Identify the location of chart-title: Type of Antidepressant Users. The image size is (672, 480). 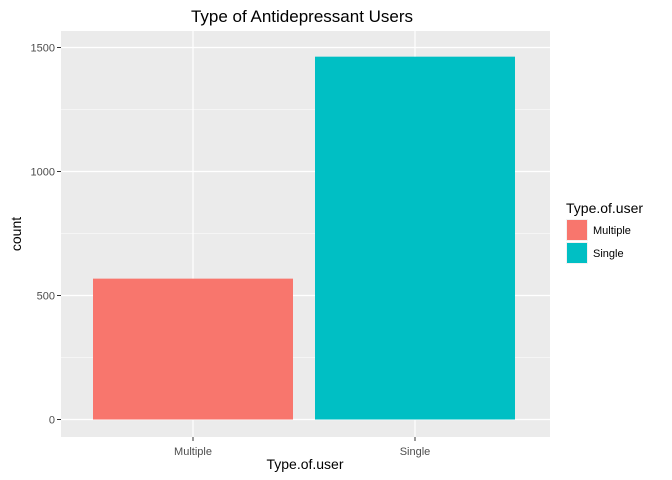
(302, 16).